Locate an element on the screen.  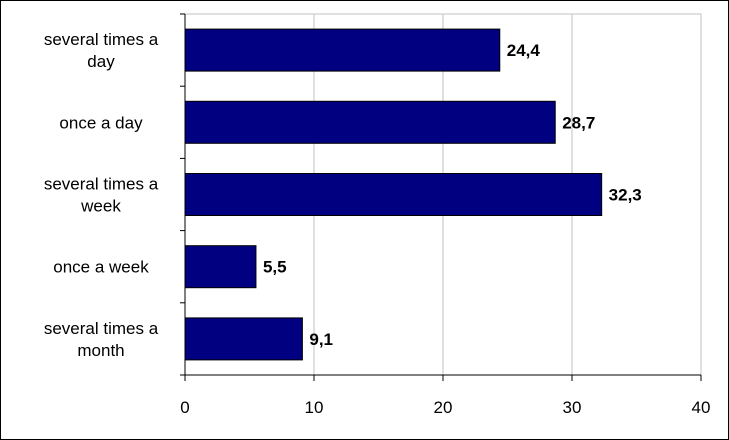
category-label-4: several times a month is located at coordinates (101, 339).